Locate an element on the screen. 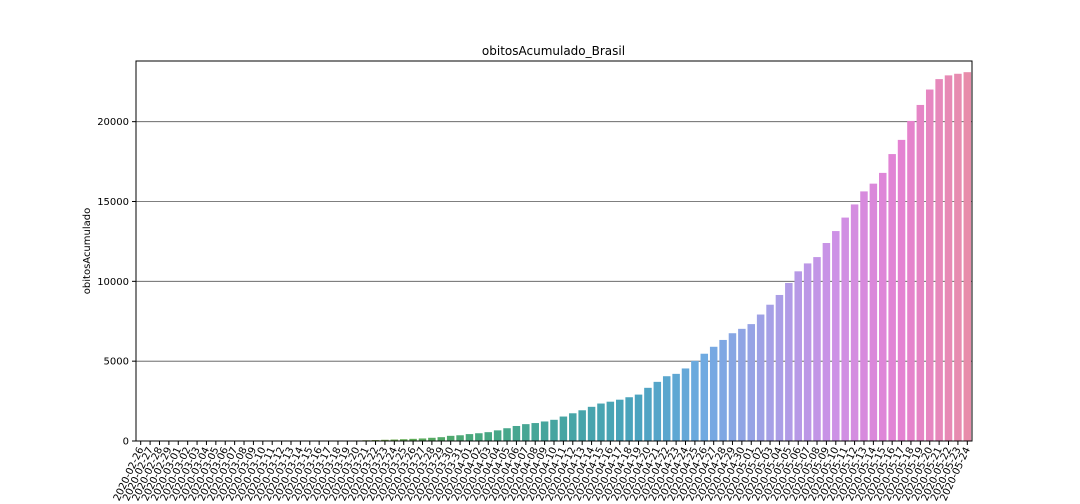 The height and width of the screenshot is (504, 1080). y-tick-label: 10000 is located at coordinates (113, 282).